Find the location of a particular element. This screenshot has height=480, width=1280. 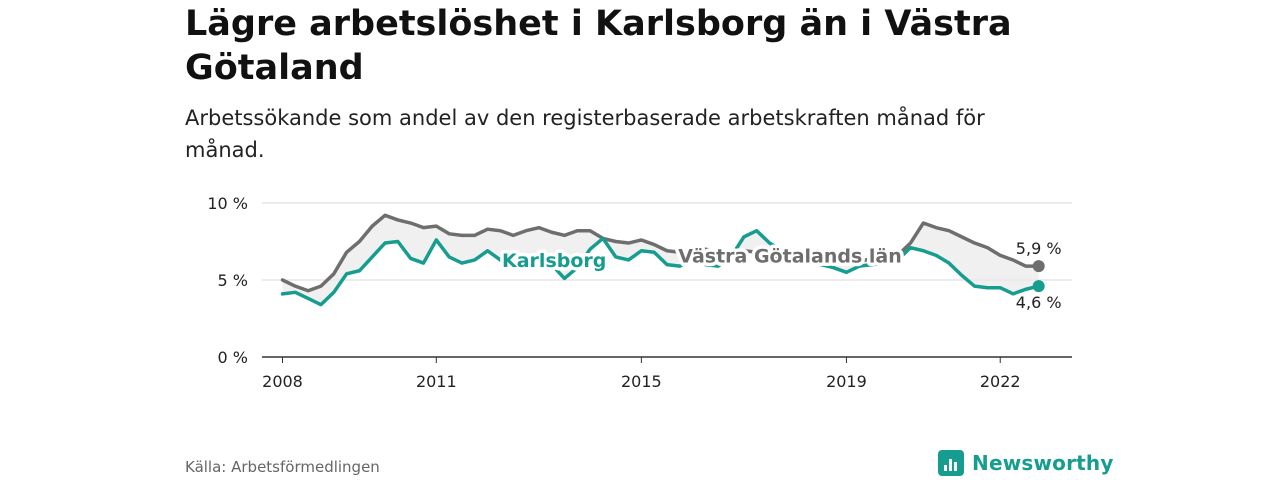

x-tick-label: 2022 is located at coordinates (1000, 381).